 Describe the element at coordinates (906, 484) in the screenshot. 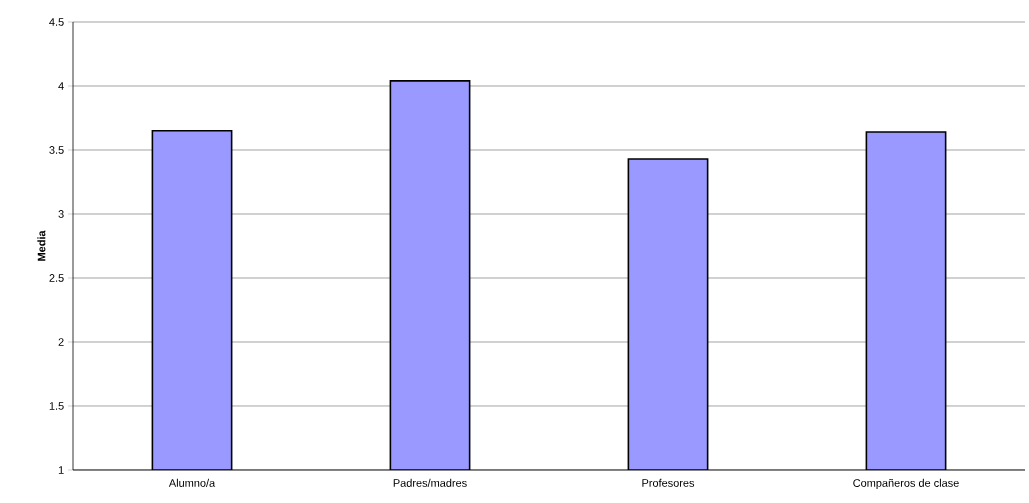

I see `x-tick-label: Compañeros de clase` at that location.